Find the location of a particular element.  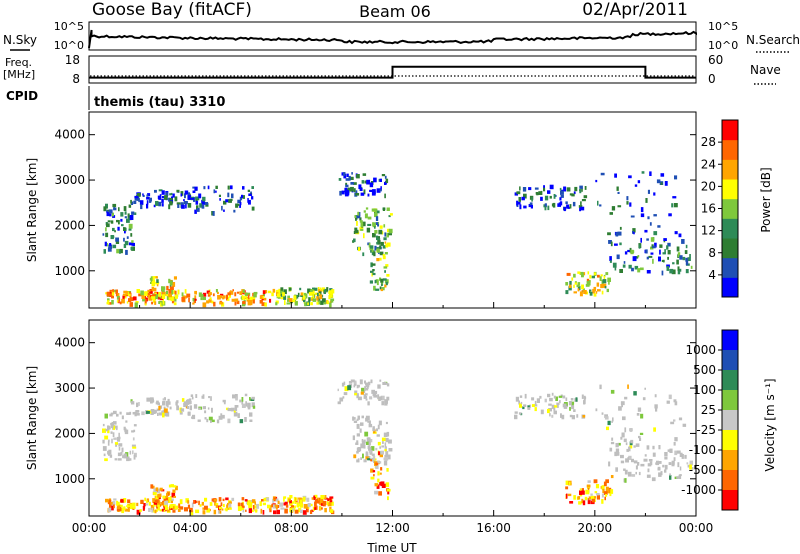

freq-tick-high: 18 is located at coordinates (72, 60).